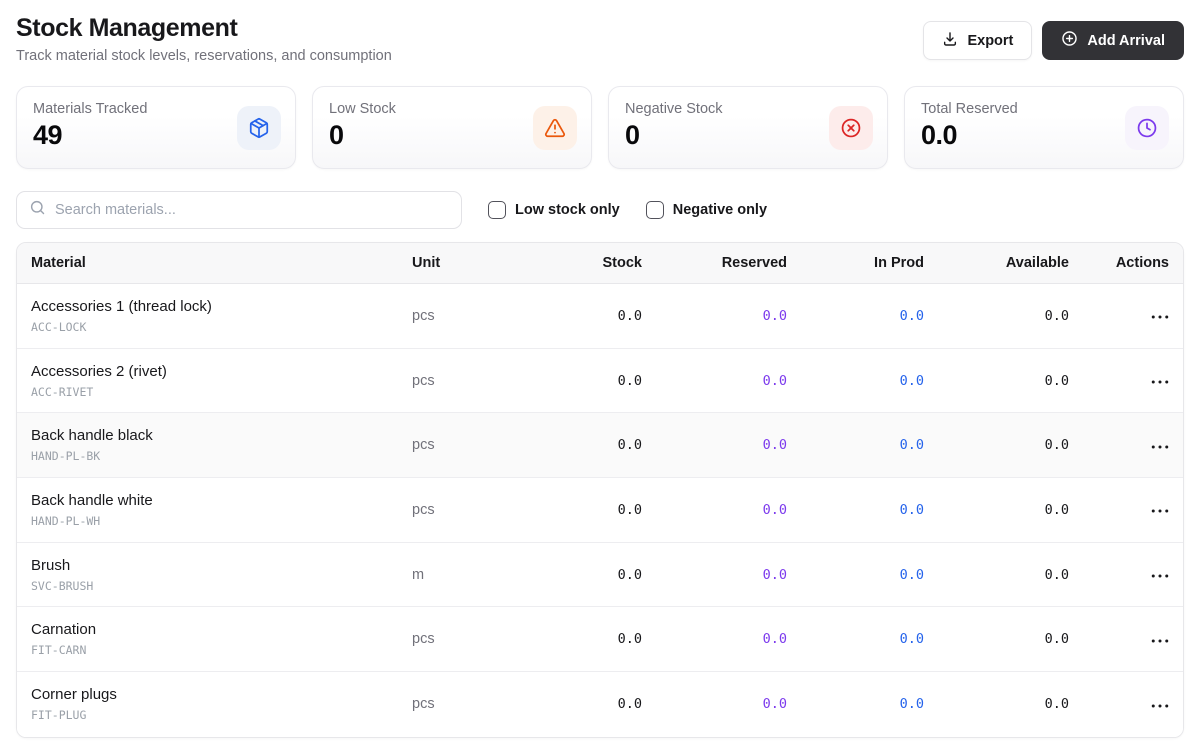 The width and height of the screenshot is (1200, 746). What do you see at coordinates (127, 28) in the screenshot?
I see `page-title: Stock Management` at bounding box center [127, 28].